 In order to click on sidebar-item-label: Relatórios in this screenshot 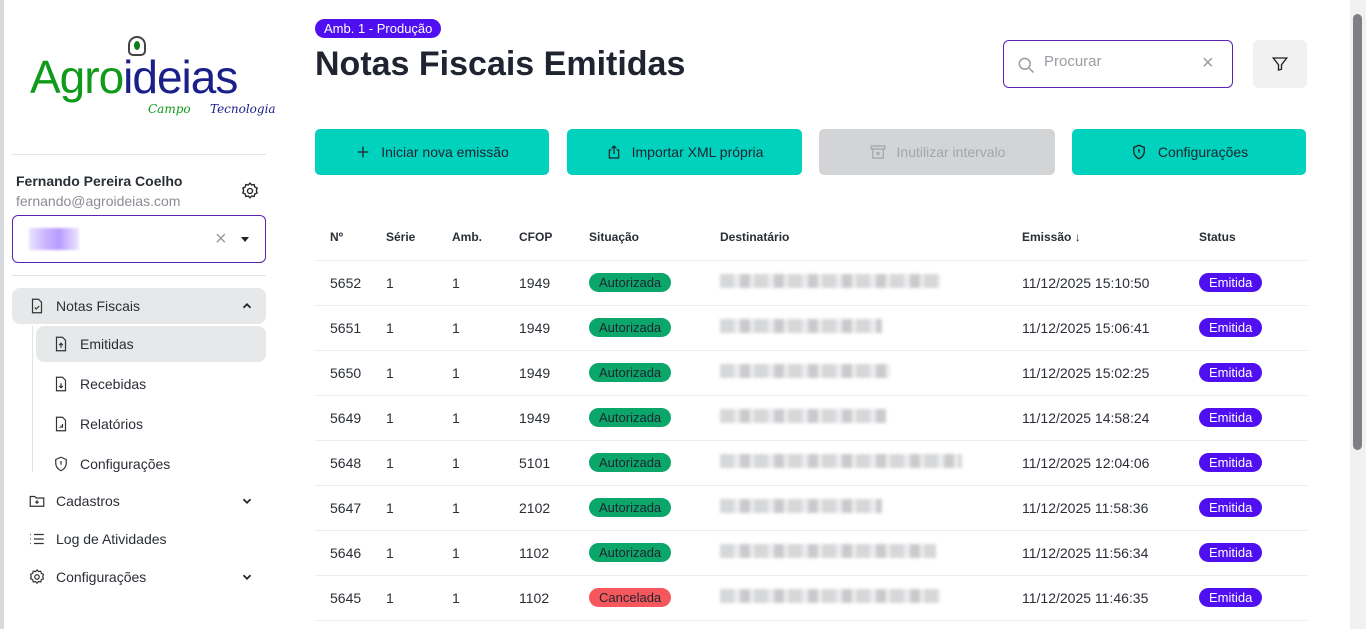, I will do `click(112, 424)`.